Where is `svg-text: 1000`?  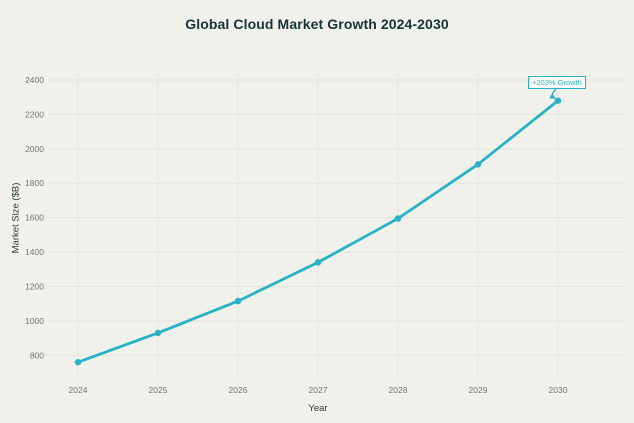 svg-text: 1000 is located at coordinates (34, 321).